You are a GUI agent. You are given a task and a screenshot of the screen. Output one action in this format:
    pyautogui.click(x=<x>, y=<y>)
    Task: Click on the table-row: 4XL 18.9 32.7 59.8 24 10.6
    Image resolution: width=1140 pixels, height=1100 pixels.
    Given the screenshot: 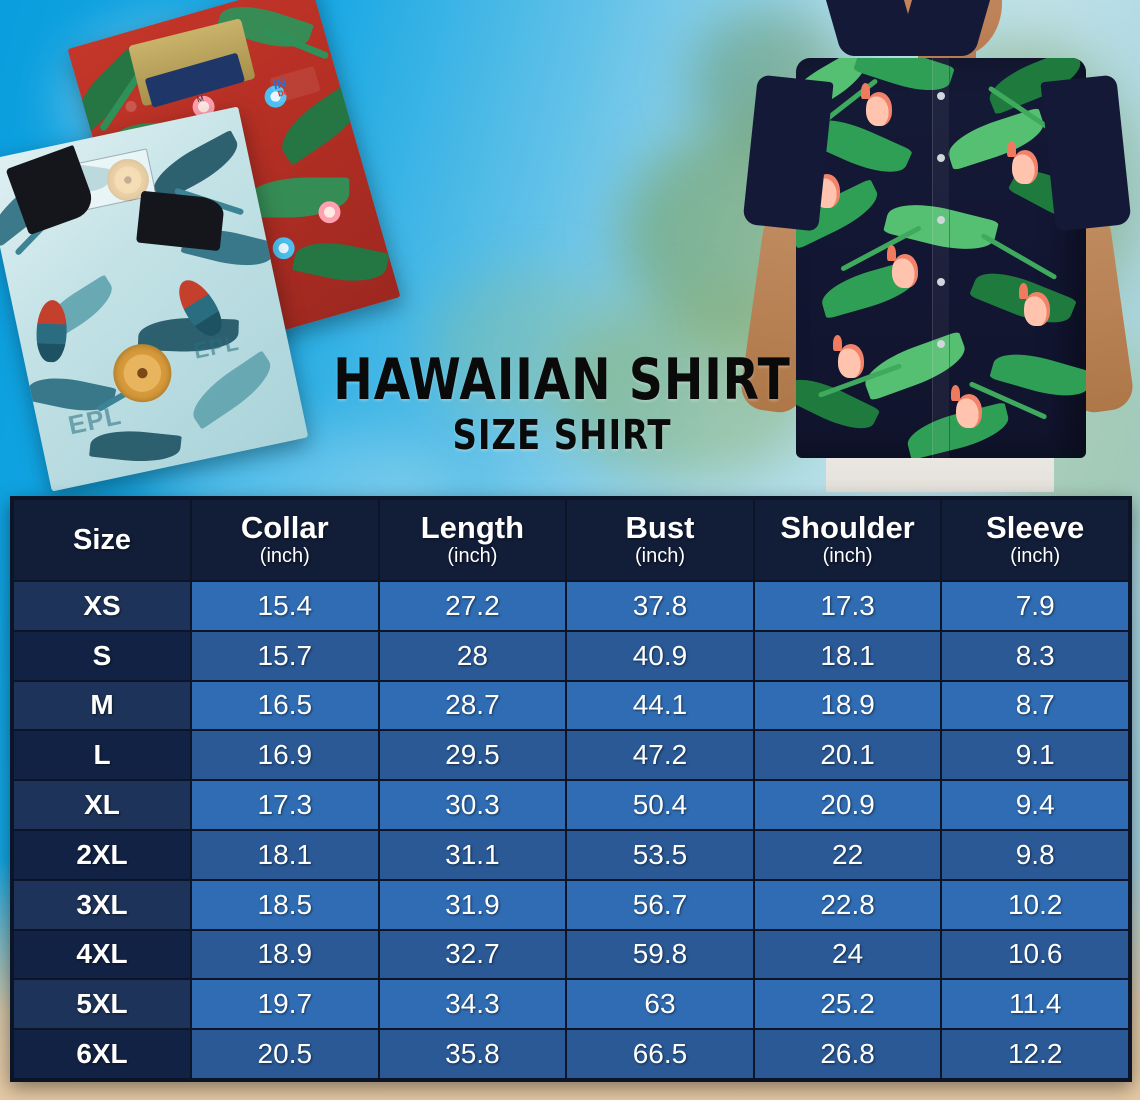 What is the action you would take?
    pyautogui.click(x=571, y=954)
    